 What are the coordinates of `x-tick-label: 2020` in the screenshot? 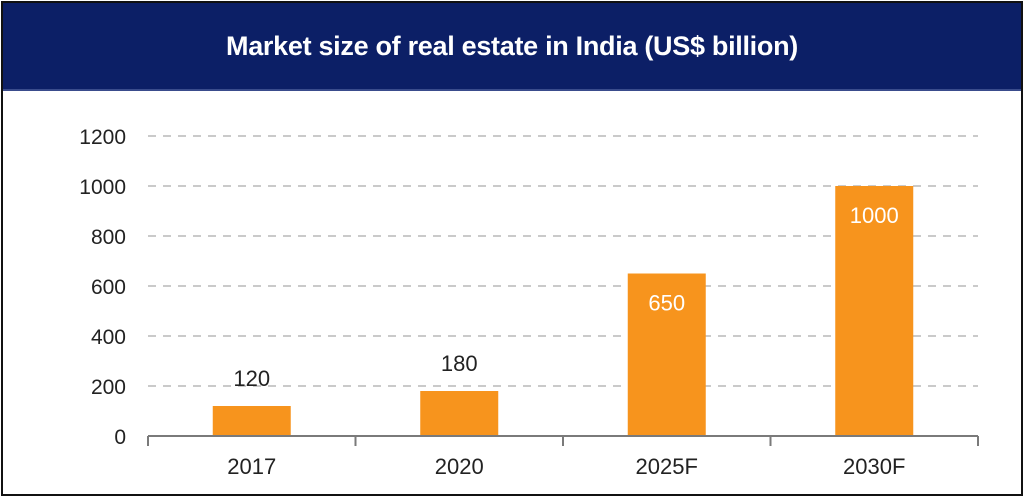 It's located at (459, 466).